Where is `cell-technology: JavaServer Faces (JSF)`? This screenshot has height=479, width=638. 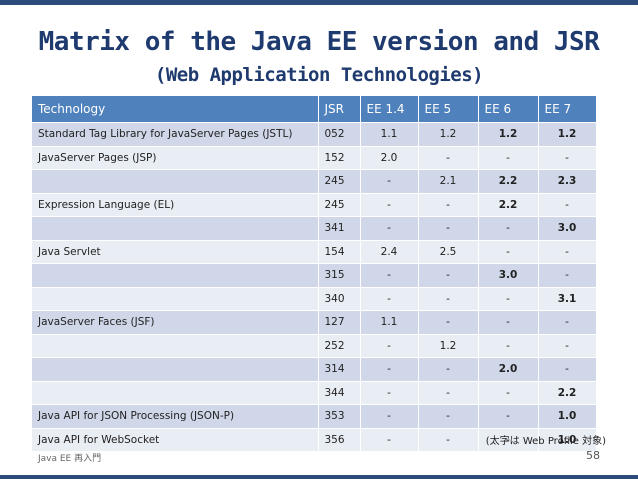 cell-technology: JavaServer Faces (JSF) is located at coordinates (175, 322).